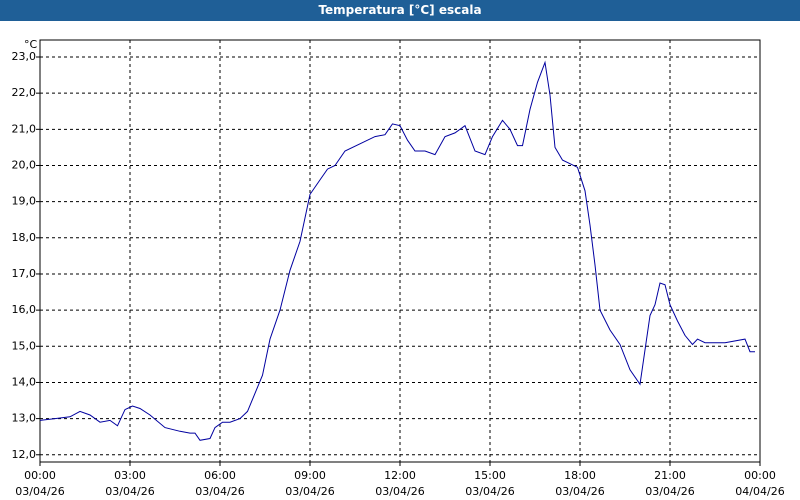  Describe the element at coordinates (220, 475) in the screenshot. I see `x-tick-label: 06:00` at that location.